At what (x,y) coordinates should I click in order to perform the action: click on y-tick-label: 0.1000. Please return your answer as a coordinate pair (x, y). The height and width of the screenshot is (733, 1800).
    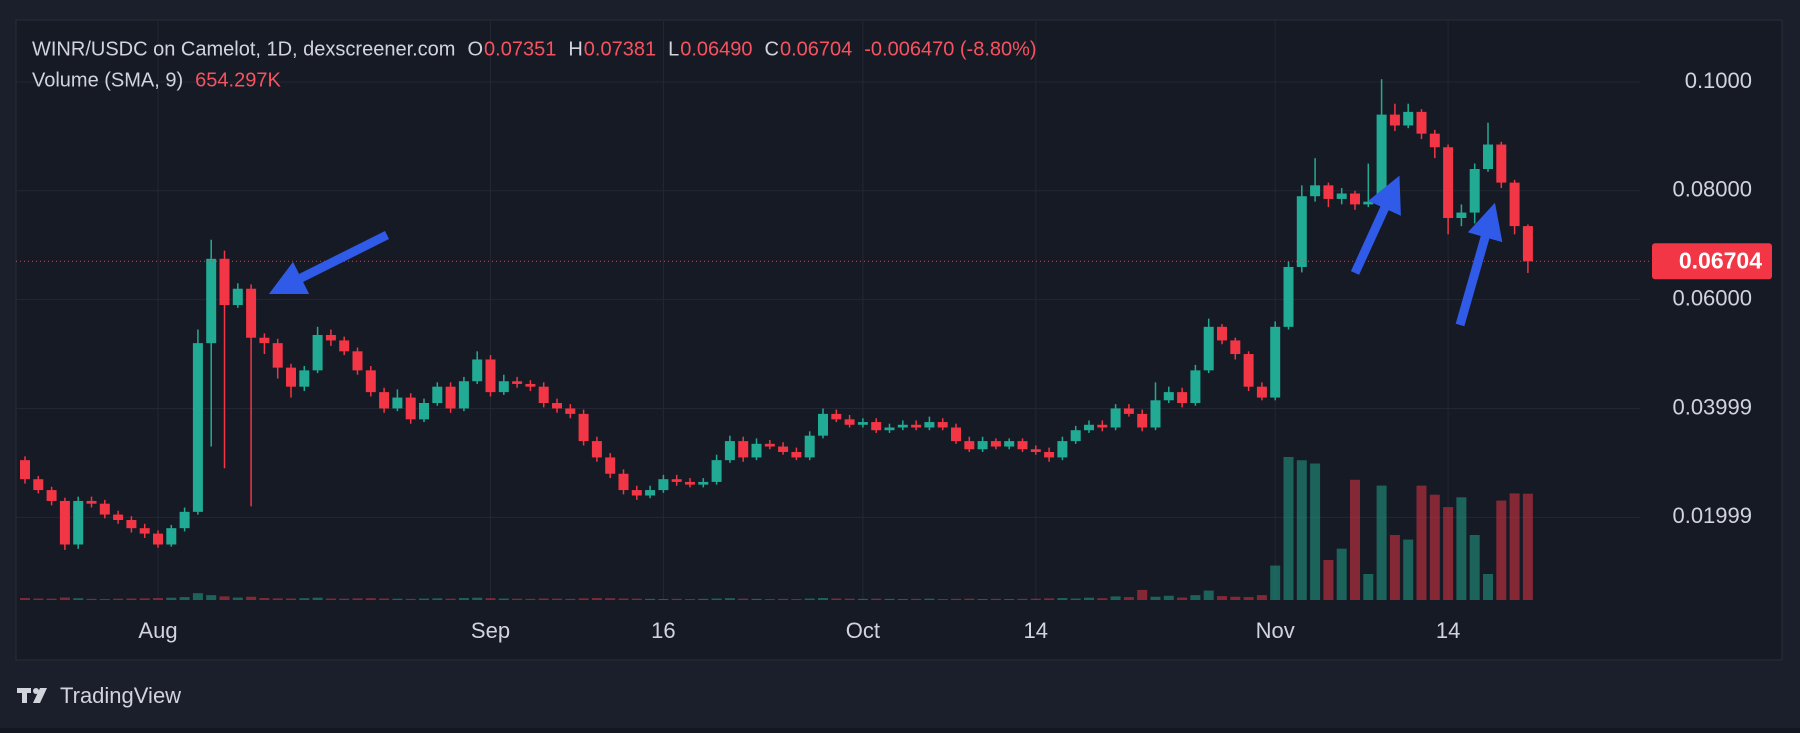
    Looking at the image, I should click on (1718, 80).